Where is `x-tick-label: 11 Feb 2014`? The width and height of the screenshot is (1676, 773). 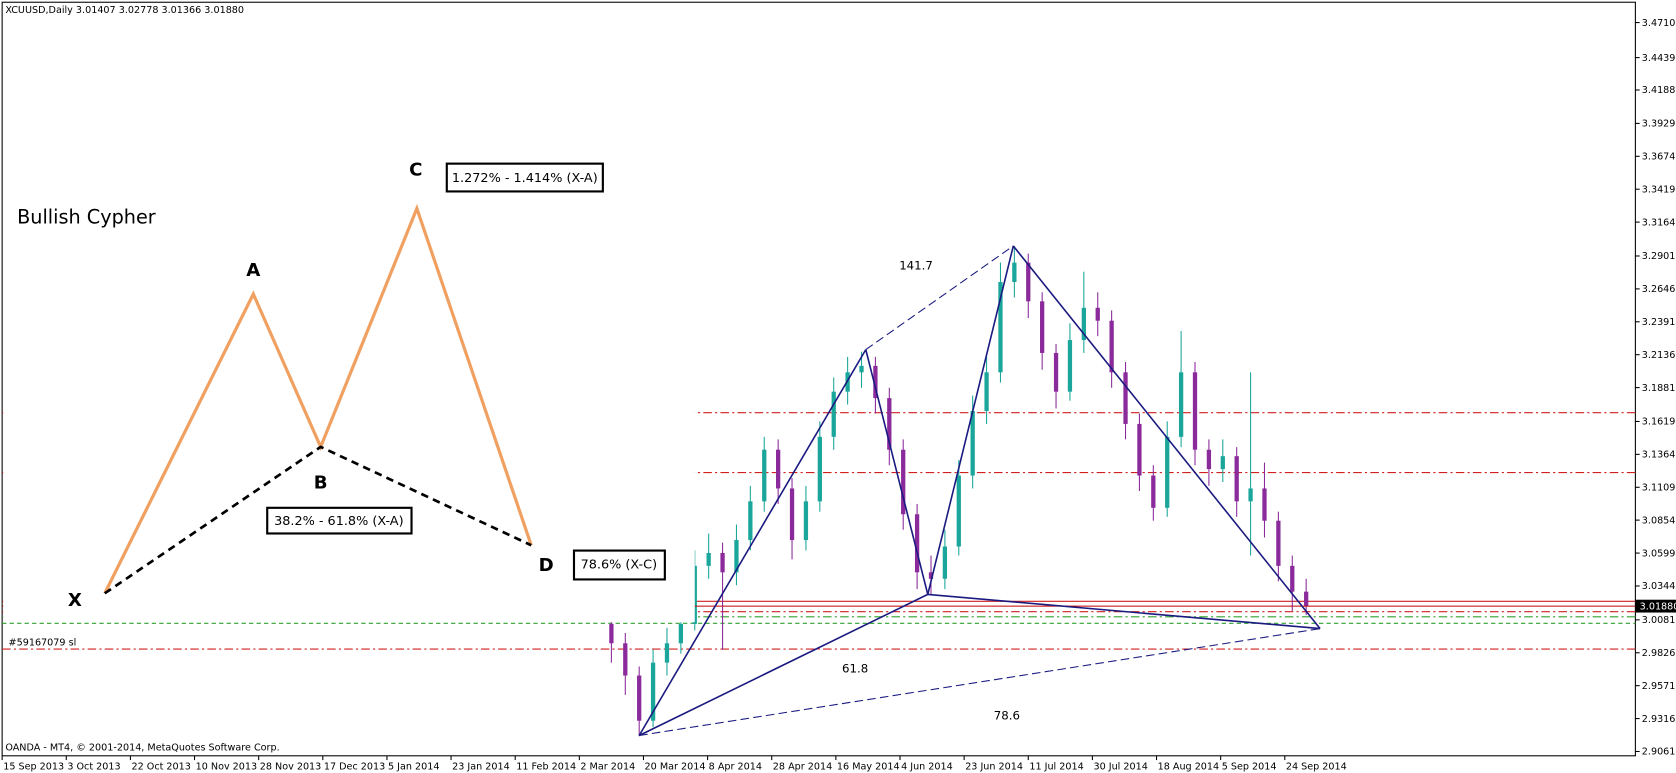 x-tick-label: 11 Feb 2014 is located at coordinates (546, 767).